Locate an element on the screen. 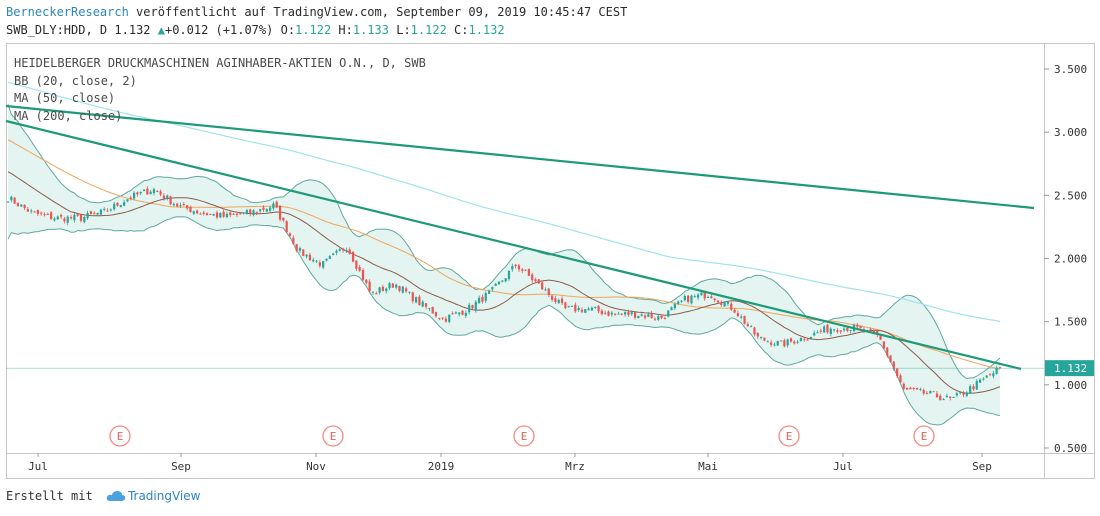  event-label: E is located at coordinates (333, 436).